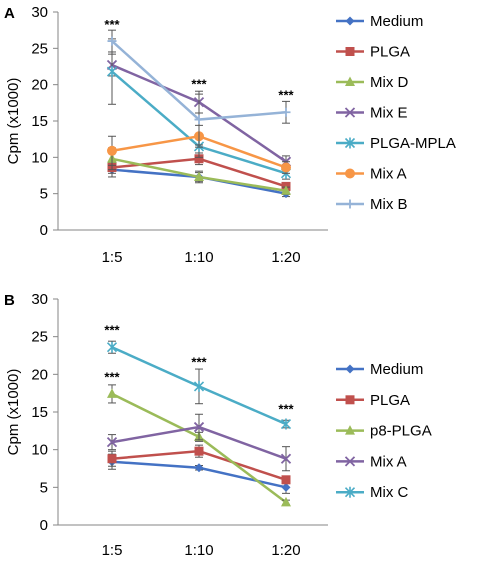 The image size is (482, 562). I want to click on legend-label: Mix C, so click(389, 492).